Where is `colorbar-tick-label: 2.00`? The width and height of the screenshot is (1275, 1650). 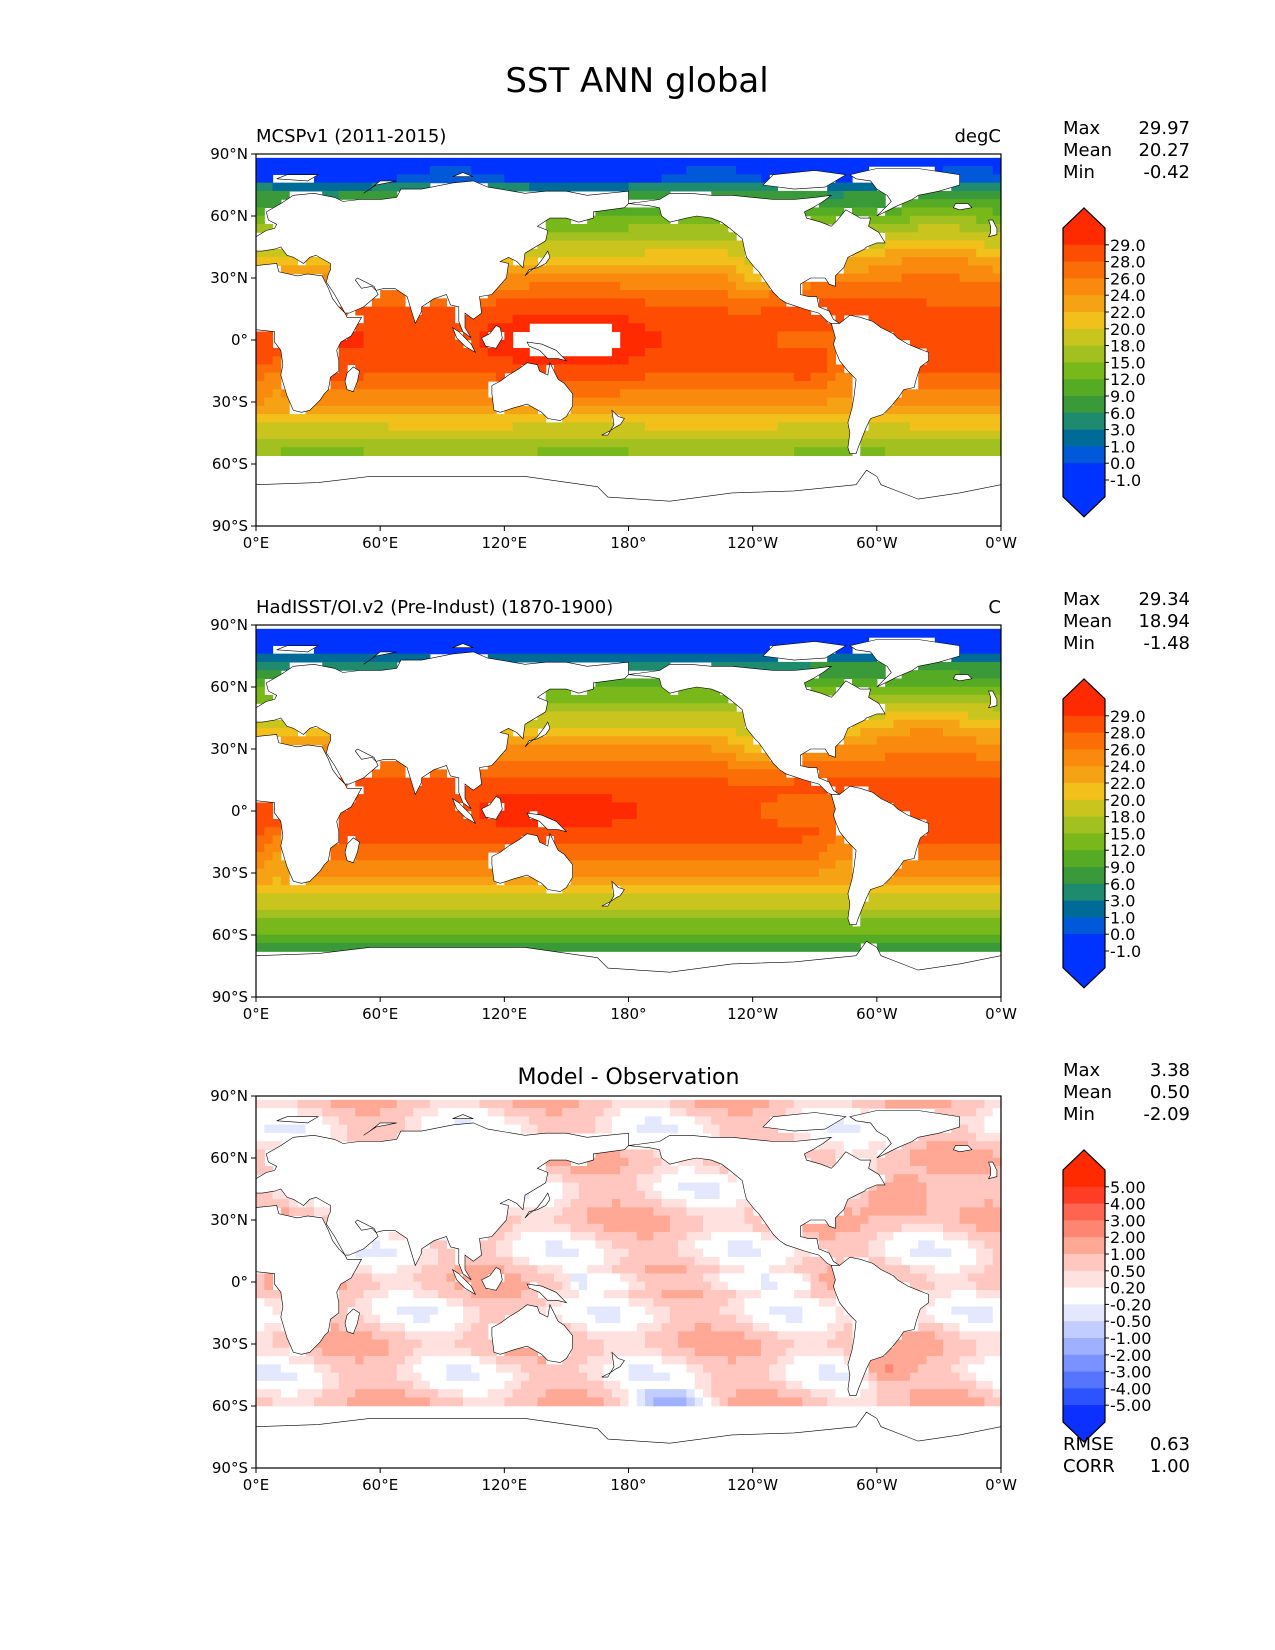 colorbar-tick-label: 2.00 is located at coordinates (1128, 1237).